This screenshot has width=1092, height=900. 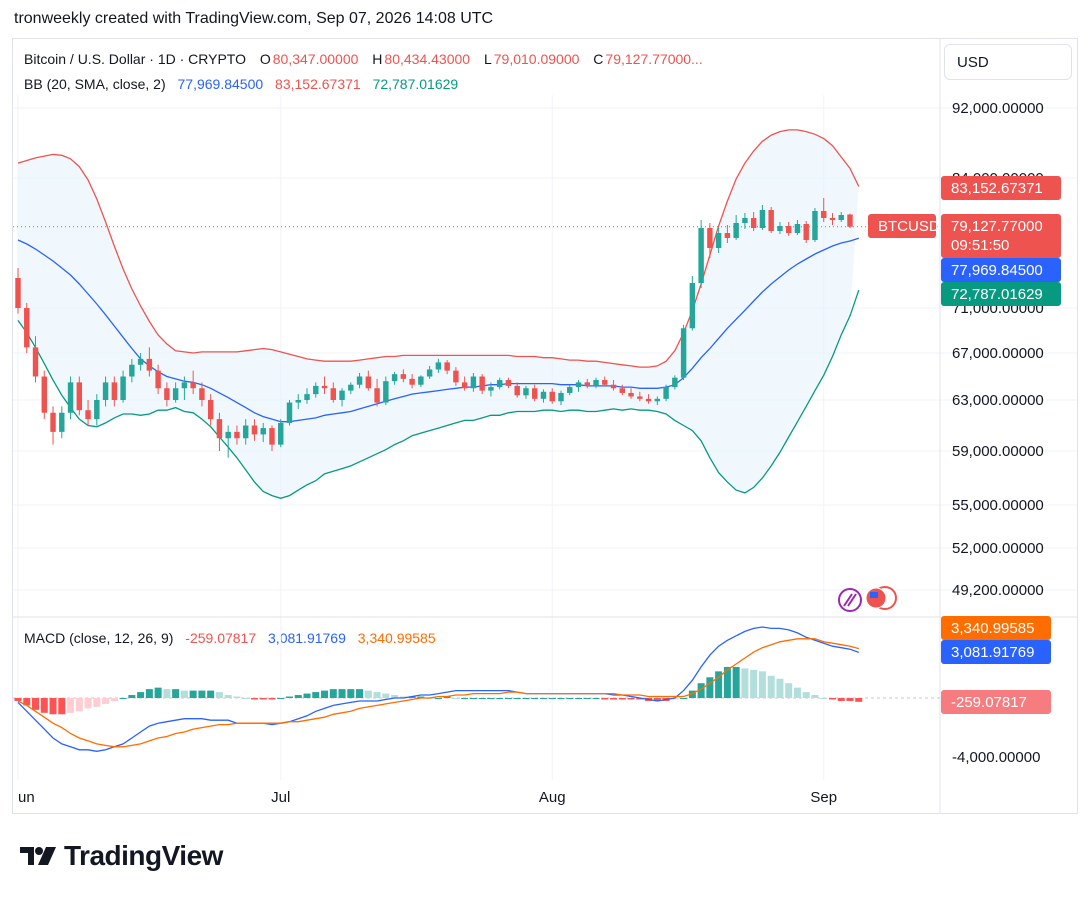 What do you see at coordinates (1001, 236) in the screenshot?
I see `last-price-badge: 79,127.77000 09:51:50` at bounding box center [1001, 236].